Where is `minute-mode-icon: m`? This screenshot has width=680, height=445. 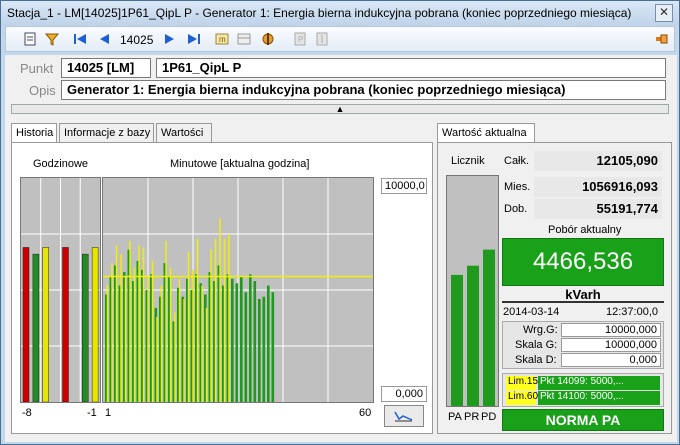 minute-mode-icon: m is located at coordinates (222, 39).